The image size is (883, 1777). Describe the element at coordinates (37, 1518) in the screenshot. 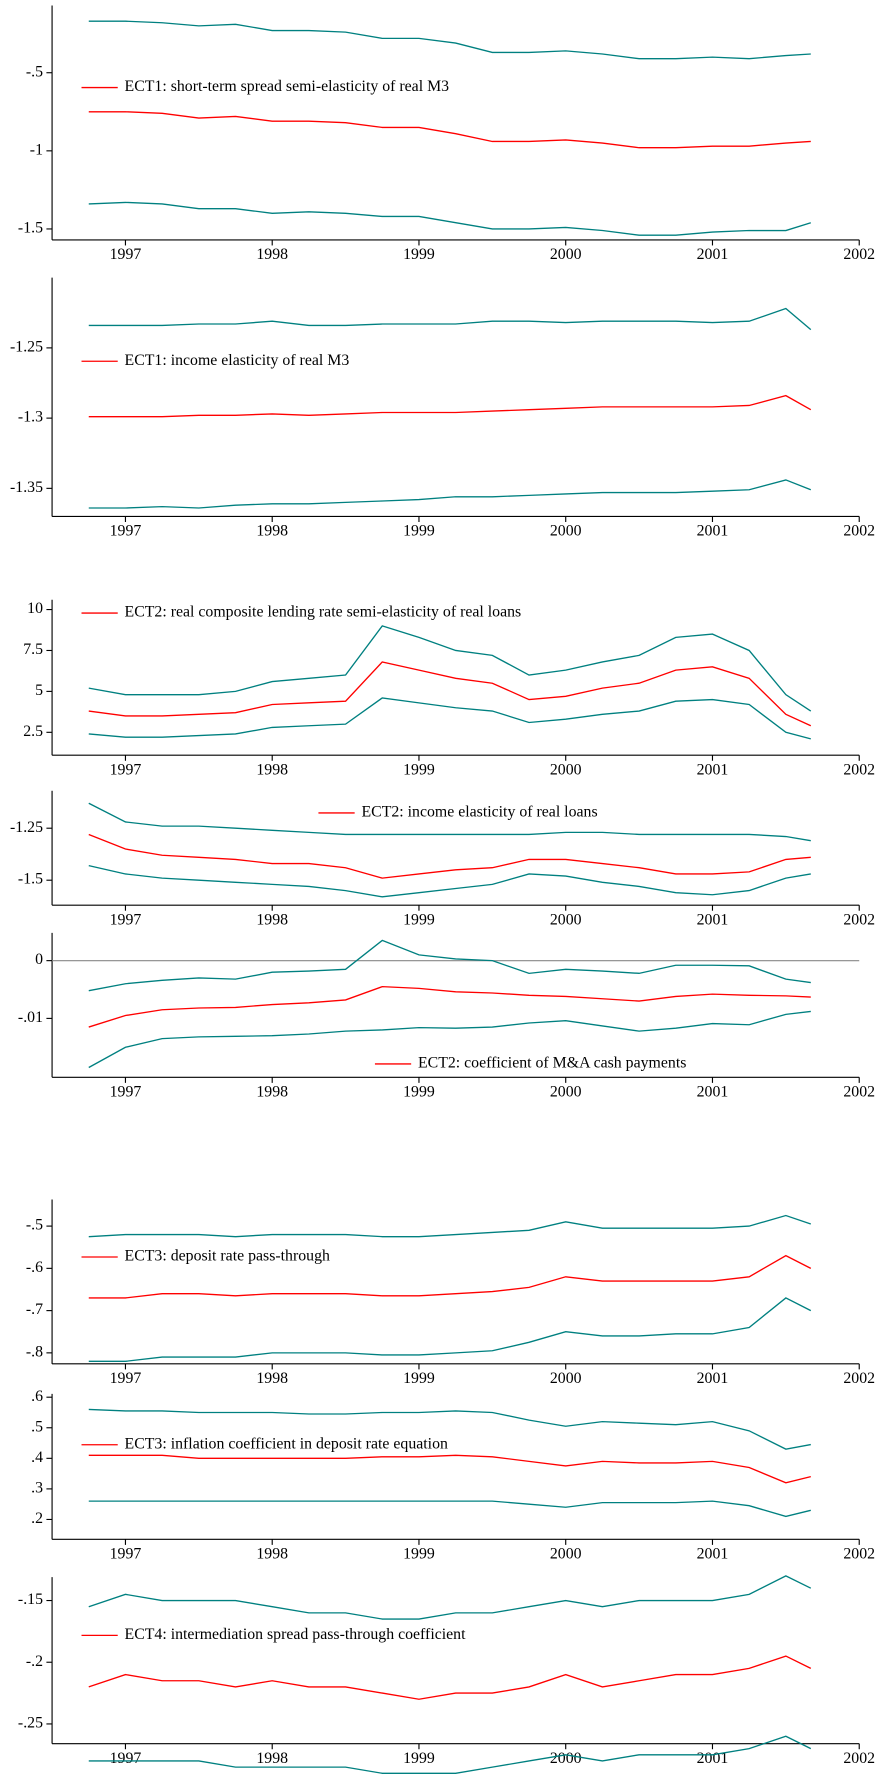

I see `y-tick-label: .2` at that location.